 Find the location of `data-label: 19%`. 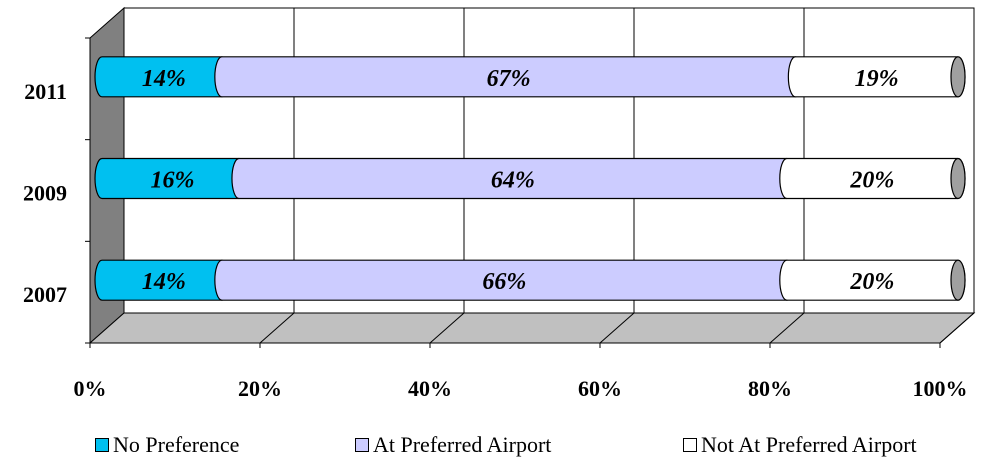

data-label: 19% is located at coordinates (877, 79).